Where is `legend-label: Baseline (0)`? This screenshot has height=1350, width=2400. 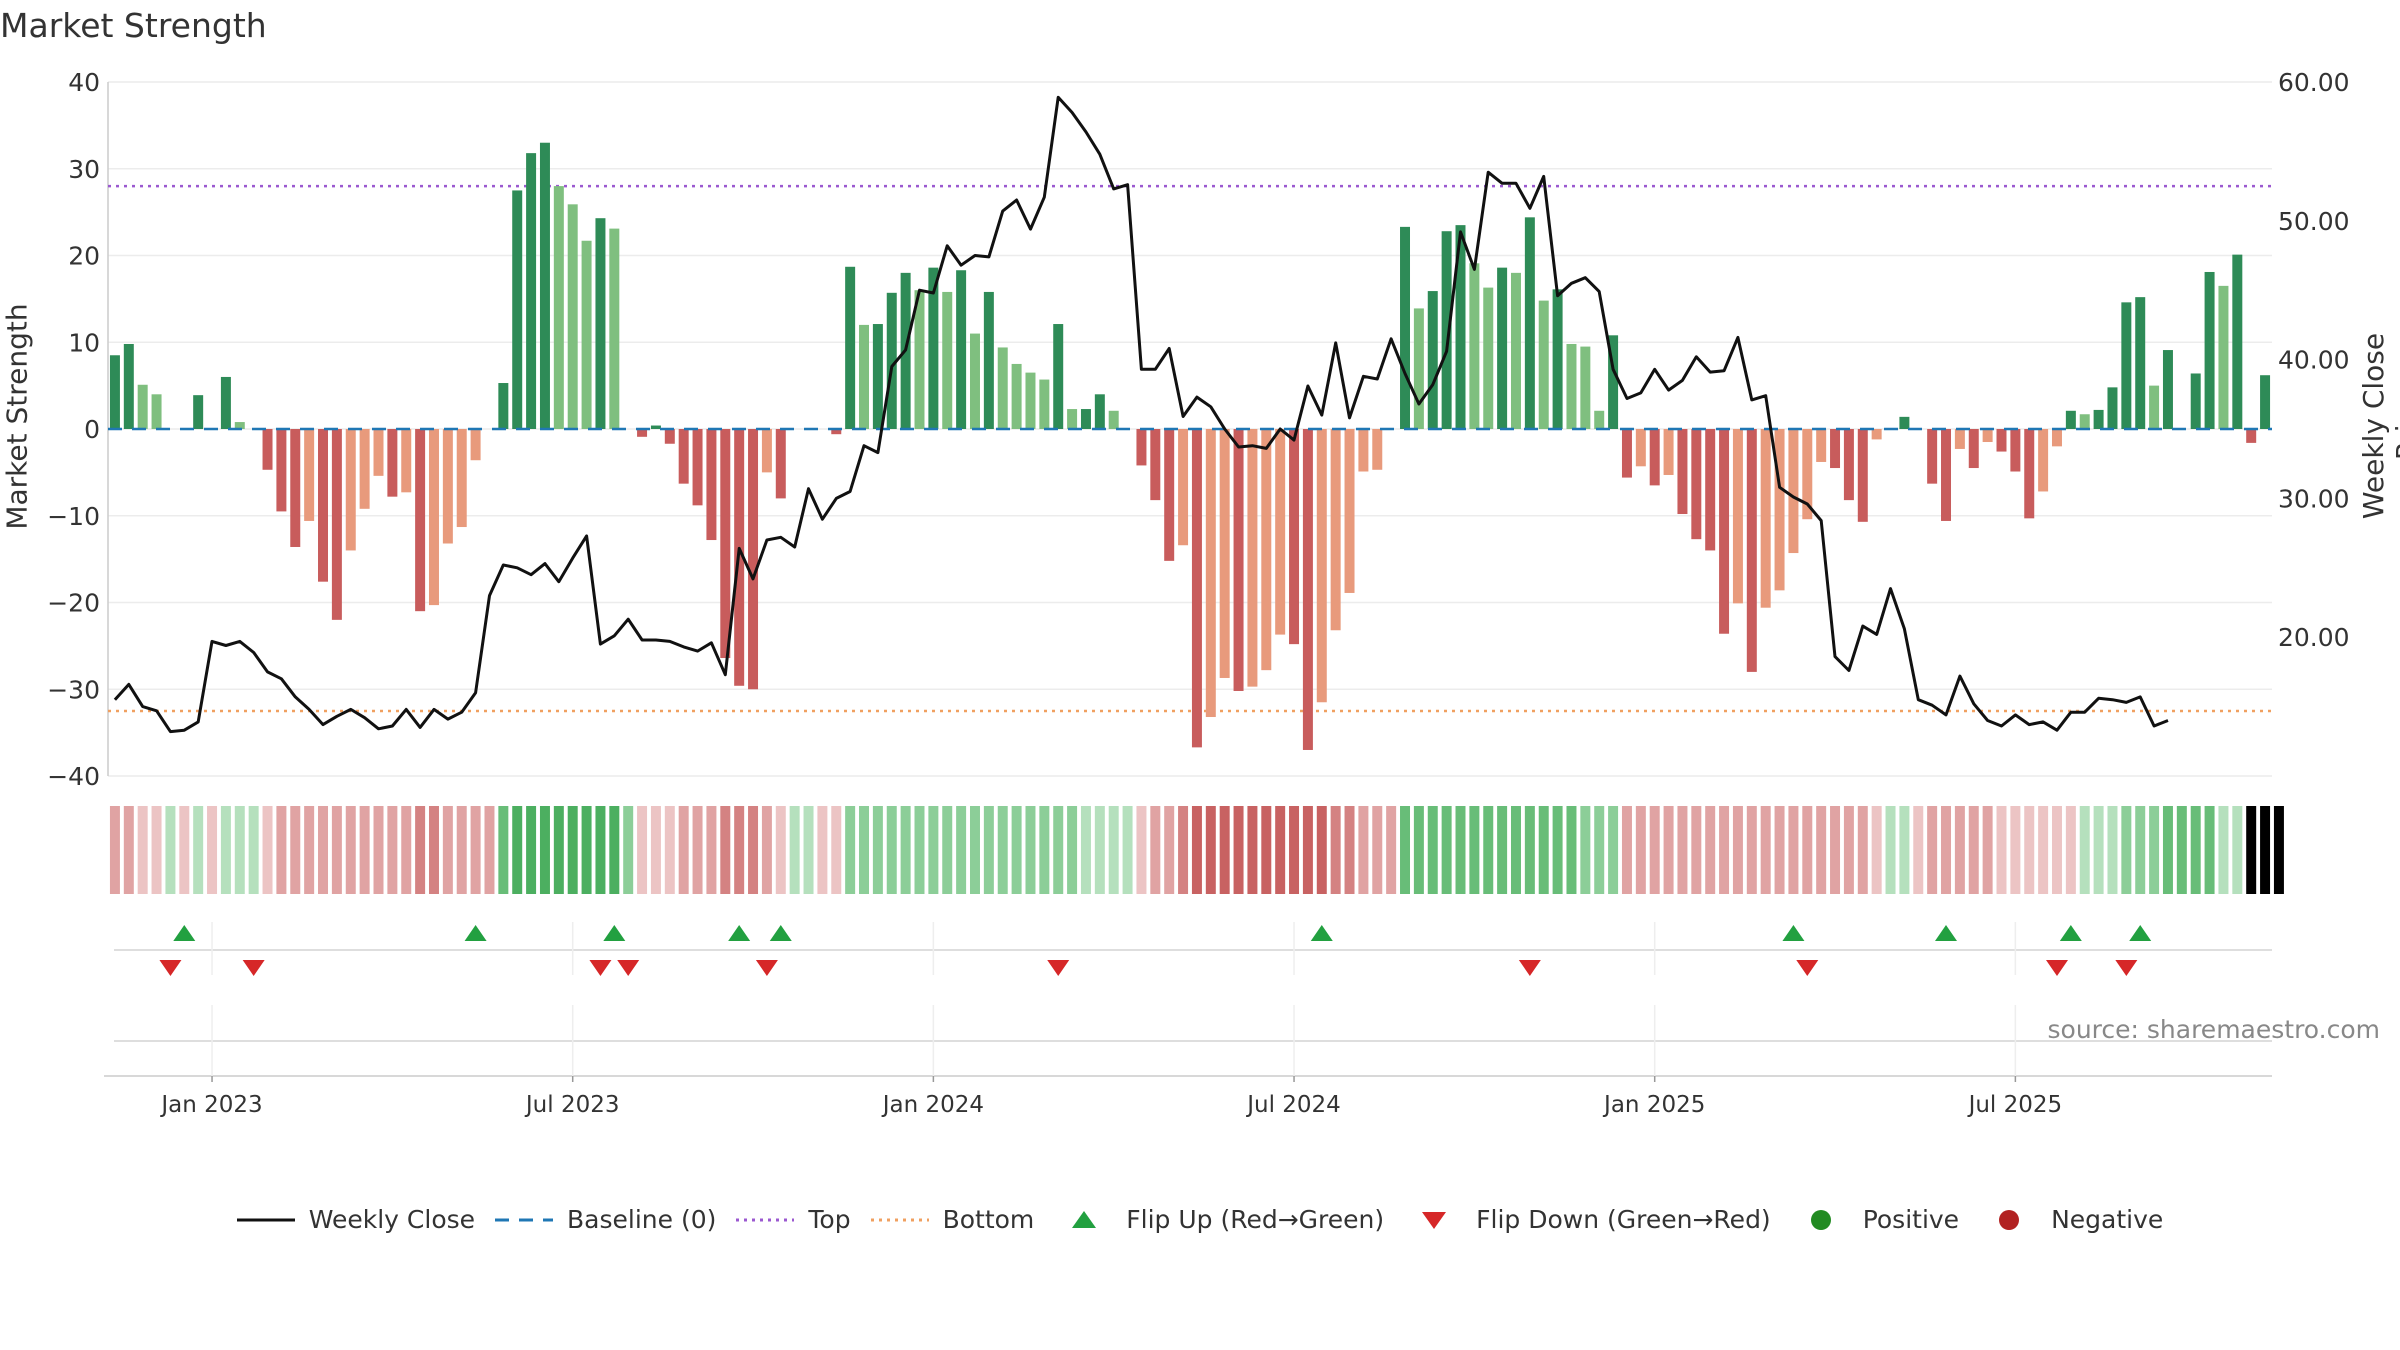 legend-label: Baseline (0) is located at coordinates (642, 1219).